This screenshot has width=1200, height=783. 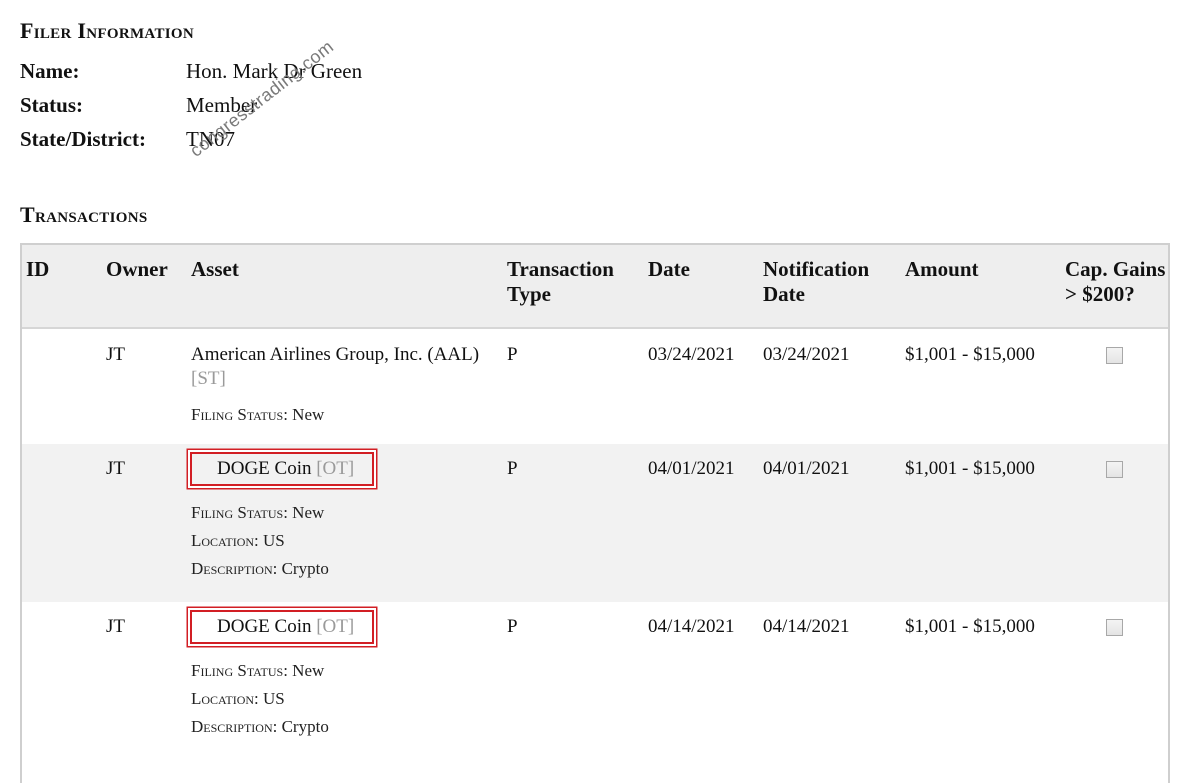 What do you see at coordinates (208, 378) in the screenshot?
I see `asset-type-tag: [ST]` at bounding box center [208, 378].